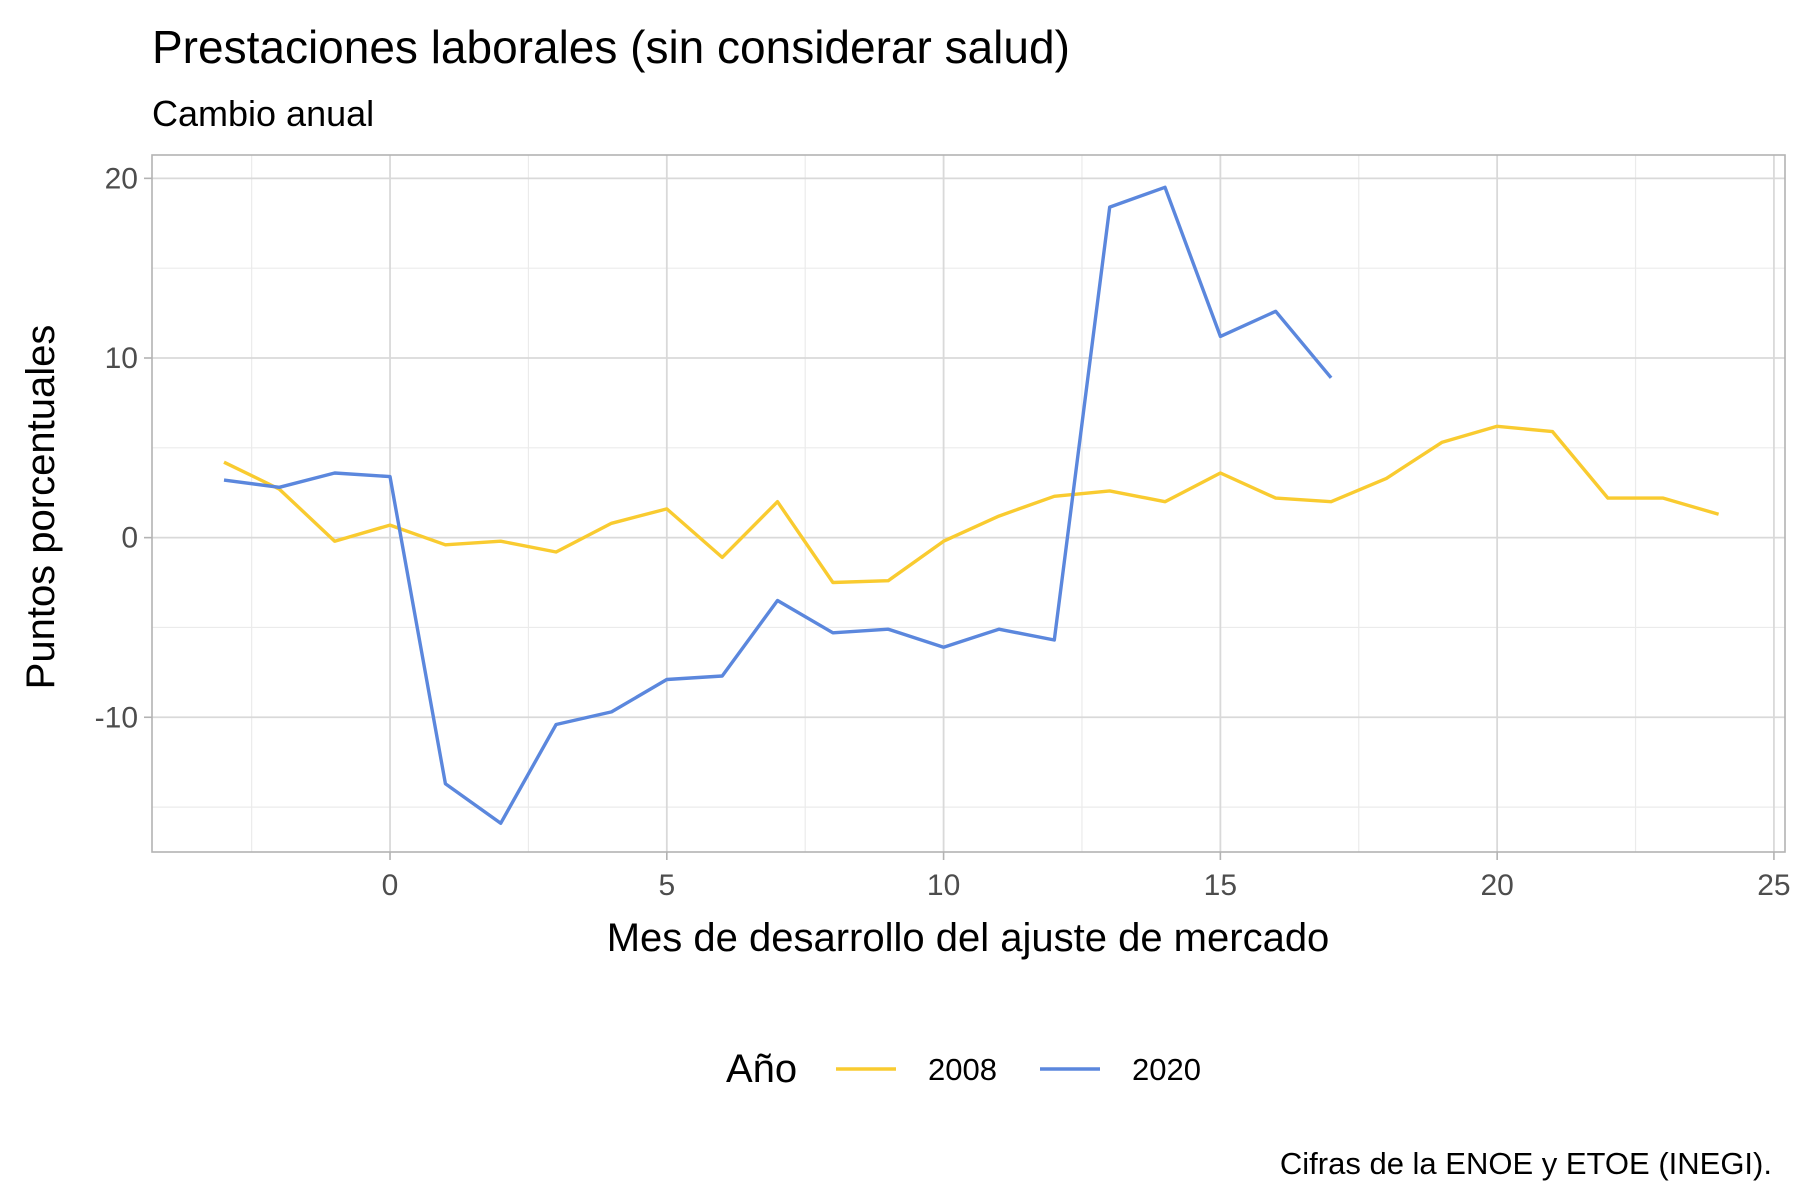 The width and height of the screenshot is (1800, 1200). What do you see at coordinates (1086, 877) in the screenshot?
I see `x-axis-tick-labels: 0 5 10 15 20 25` at bounding box center [1086, 877].